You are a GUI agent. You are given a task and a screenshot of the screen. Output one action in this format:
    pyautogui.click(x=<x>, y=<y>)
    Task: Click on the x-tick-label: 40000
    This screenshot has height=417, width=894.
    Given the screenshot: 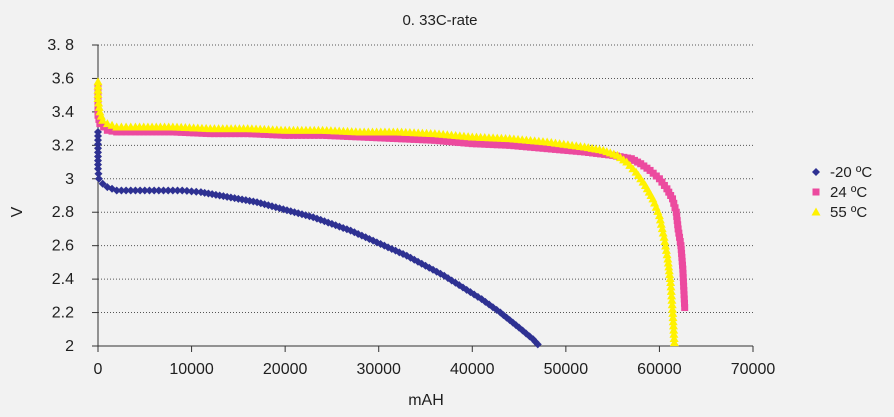 What is the action you would take?
    pyautogui.click(x=472, y=369)
    